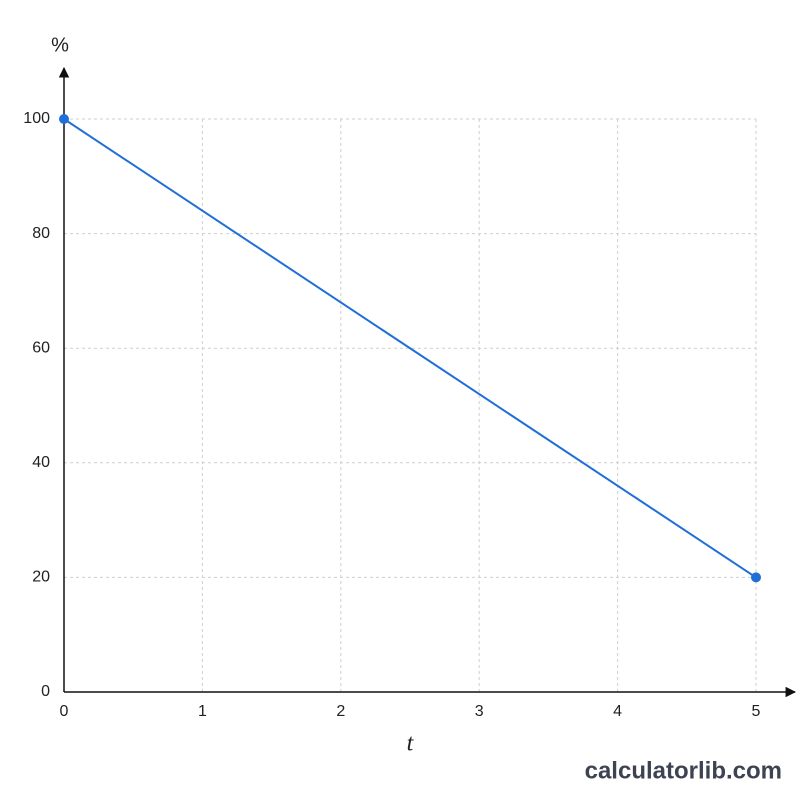 Image resolution: width=800 pixels, height=800 pixels. Describe the element at coordinates (45, 691) in the screenshot. I see `y-tick-label: 0` at that location.